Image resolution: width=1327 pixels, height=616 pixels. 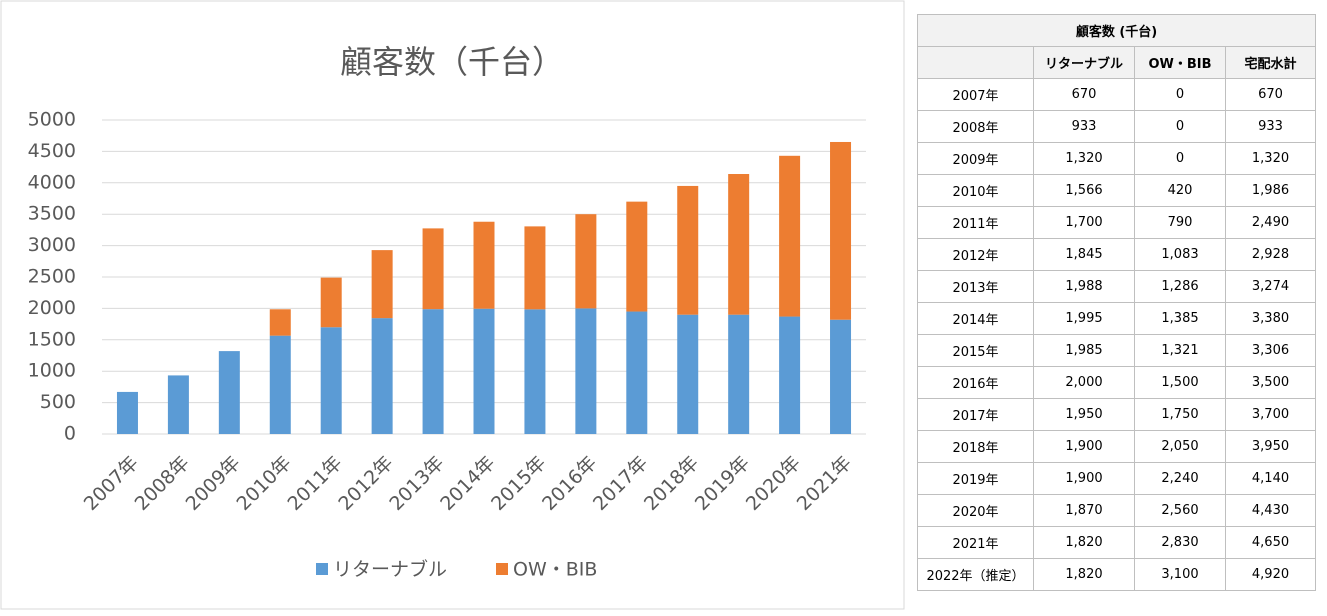 I want to click on table-cell: 790, so click(x=1180, y=222).